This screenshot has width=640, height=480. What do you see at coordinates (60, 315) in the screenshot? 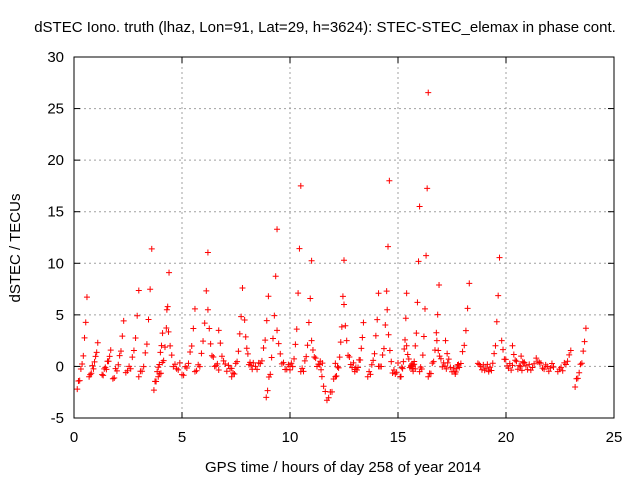
I see `y-tick-label: 5` at bounding box center [60, 315].